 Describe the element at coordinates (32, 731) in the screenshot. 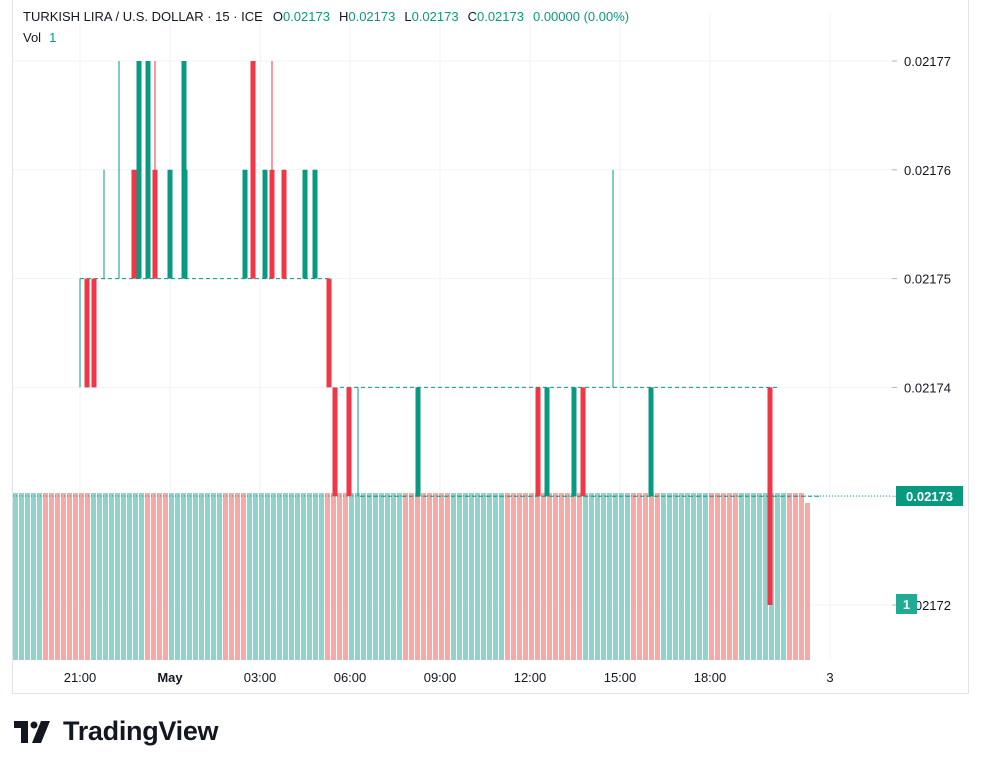

I see `tradingview-logo-icon` at that location.